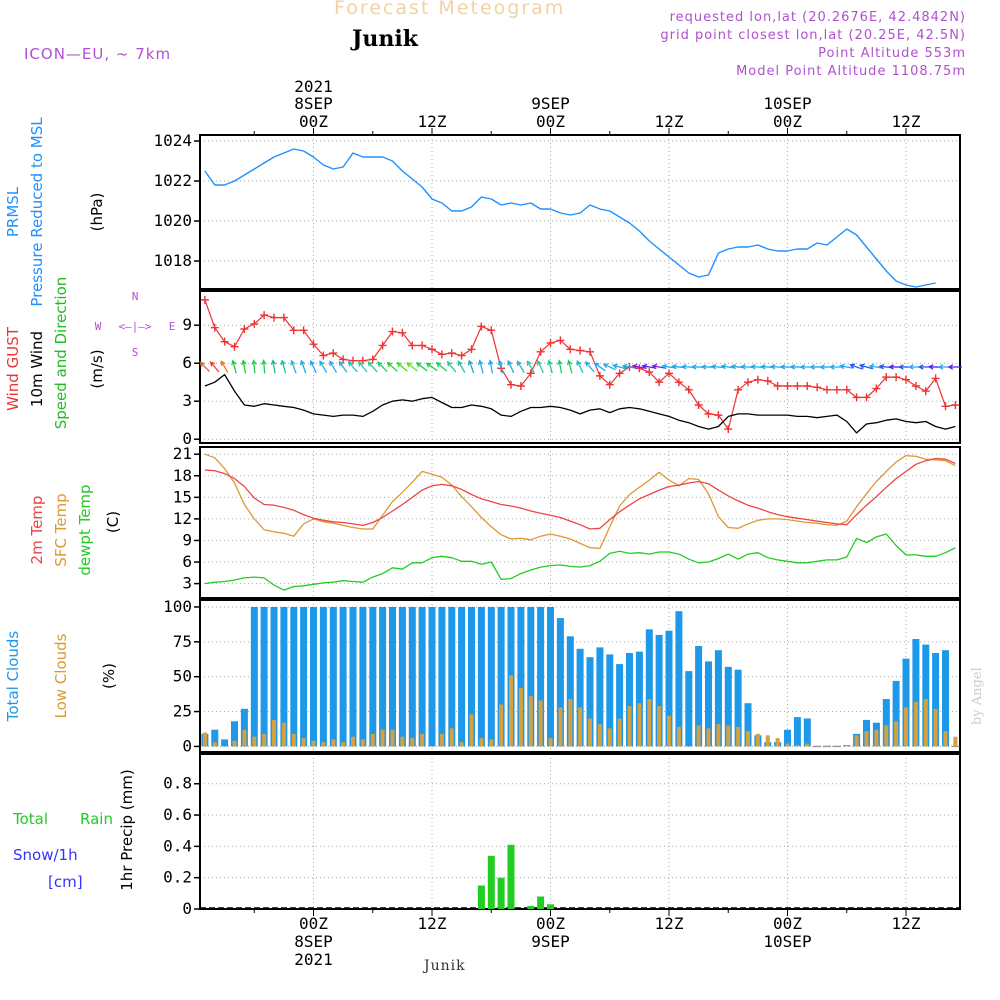 The image size is (1000, 1000). I want to click on wind-speed-line, so click(580, 403).